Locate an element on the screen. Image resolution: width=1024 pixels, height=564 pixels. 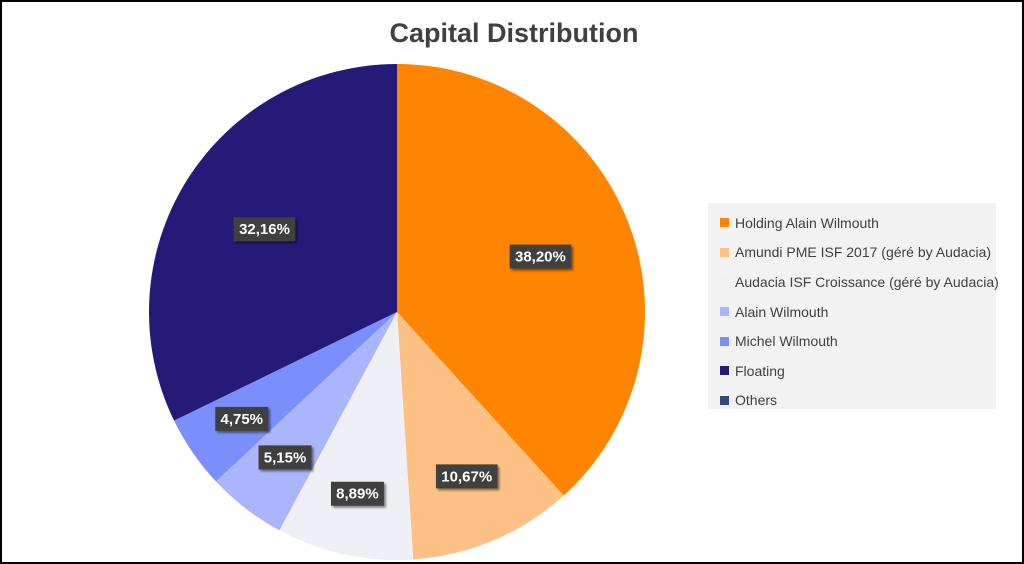
data-label-1: 38,20% is located at coordinates (540, 256).